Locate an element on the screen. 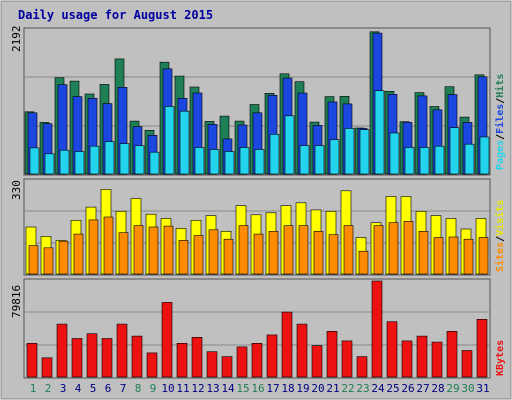  day-label-11: 11 is located at coordinates (182, 388).